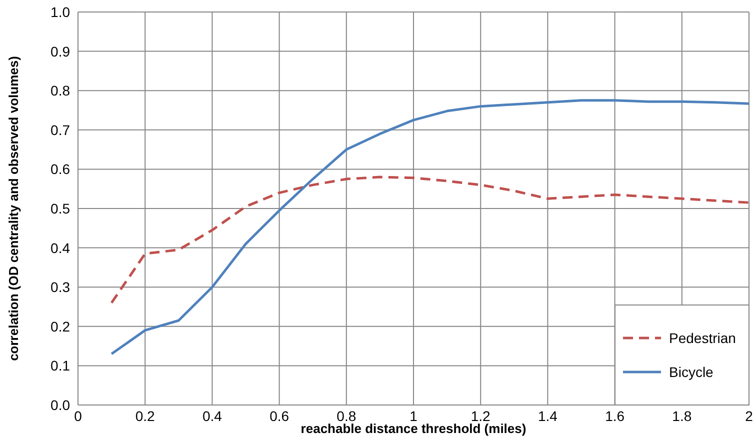  What do you see at coordinates (749, 416) in the screenshot?
I see `x-tick-label: 2` at bounding box center [749, 416].